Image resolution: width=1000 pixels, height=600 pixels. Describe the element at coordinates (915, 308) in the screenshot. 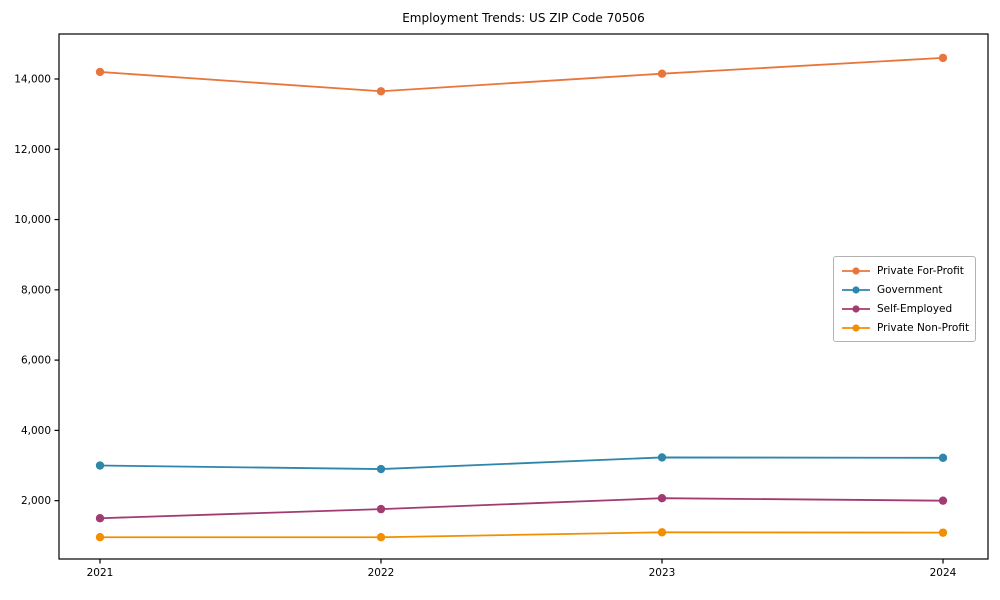

I see `legend-label: Self-Employed` at that location.